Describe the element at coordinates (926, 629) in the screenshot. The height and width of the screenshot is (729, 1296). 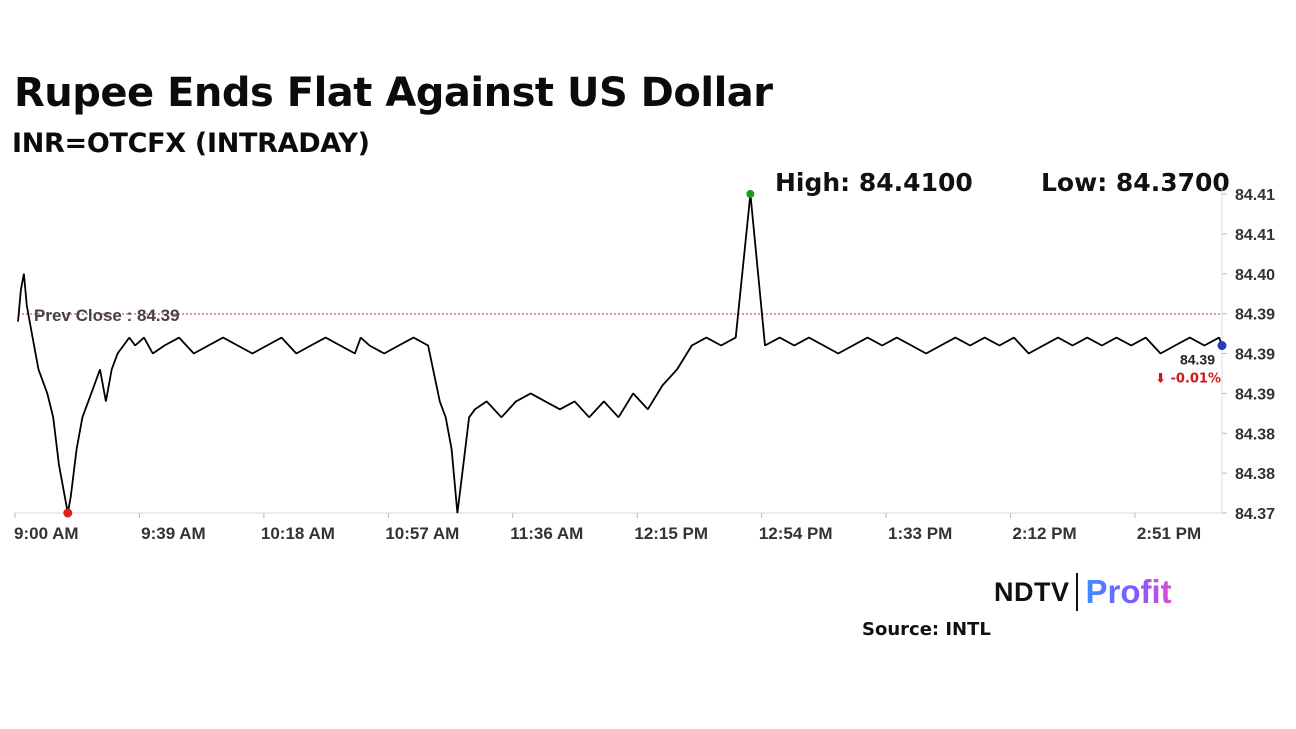
I see `source-credit: Source: INTL` at that location.